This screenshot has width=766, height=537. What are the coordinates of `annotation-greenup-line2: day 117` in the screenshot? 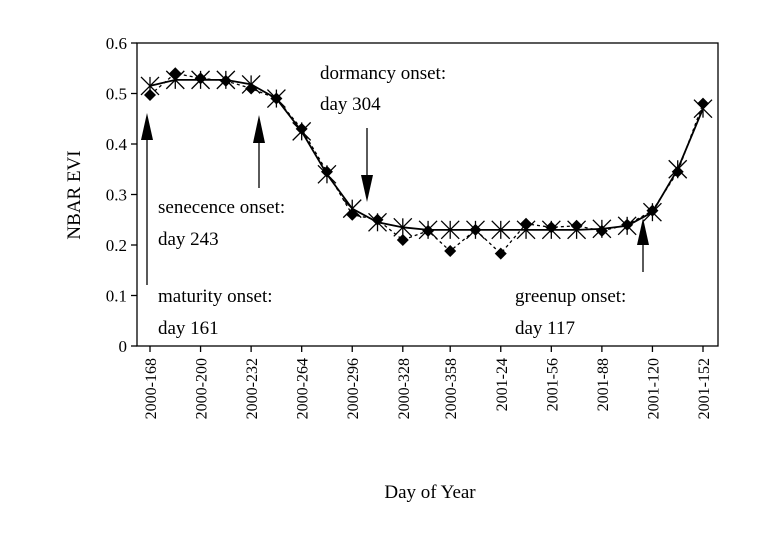 It's located at (545, 328).